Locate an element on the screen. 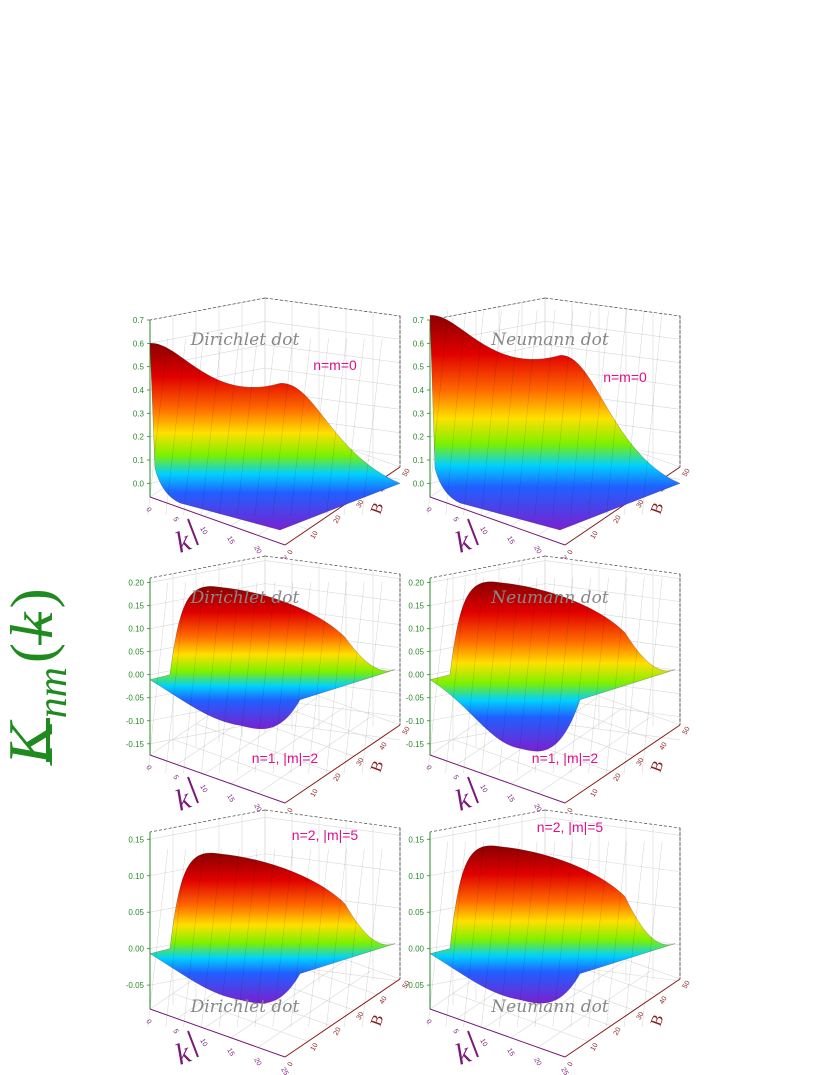  z-tick-label: 0.00 is located at coordinates (136, 949).